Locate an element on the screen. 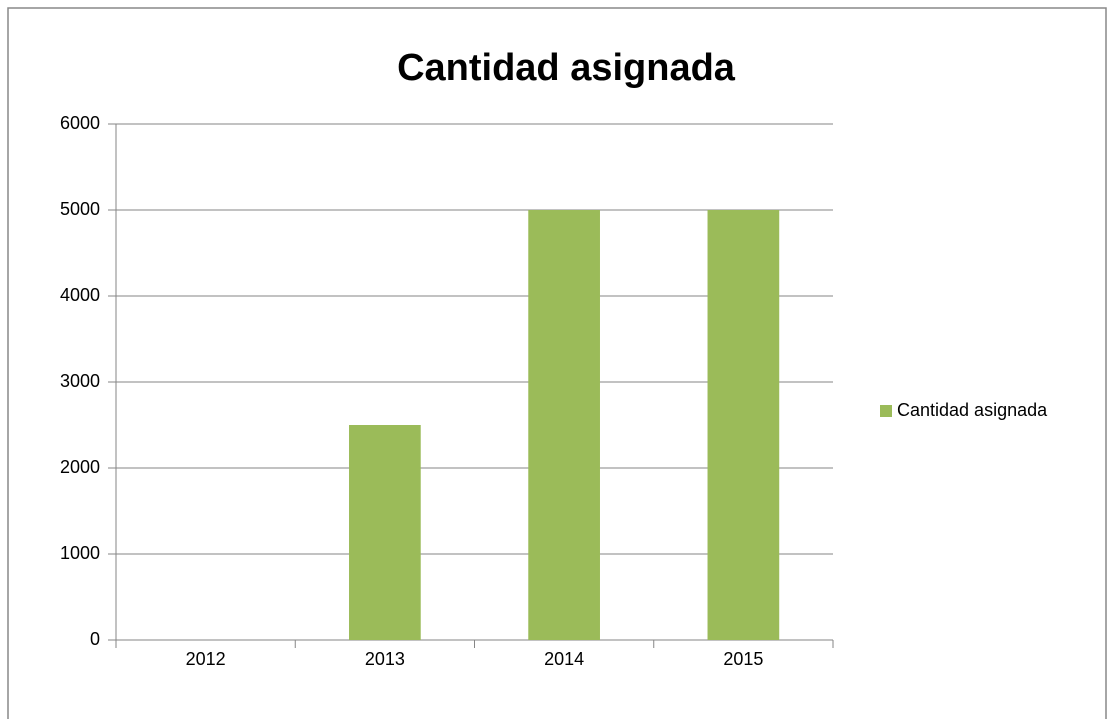 This screenshot has width=1113, height=719. y-tick-label: 3000 is located at coordinates (80, 381).